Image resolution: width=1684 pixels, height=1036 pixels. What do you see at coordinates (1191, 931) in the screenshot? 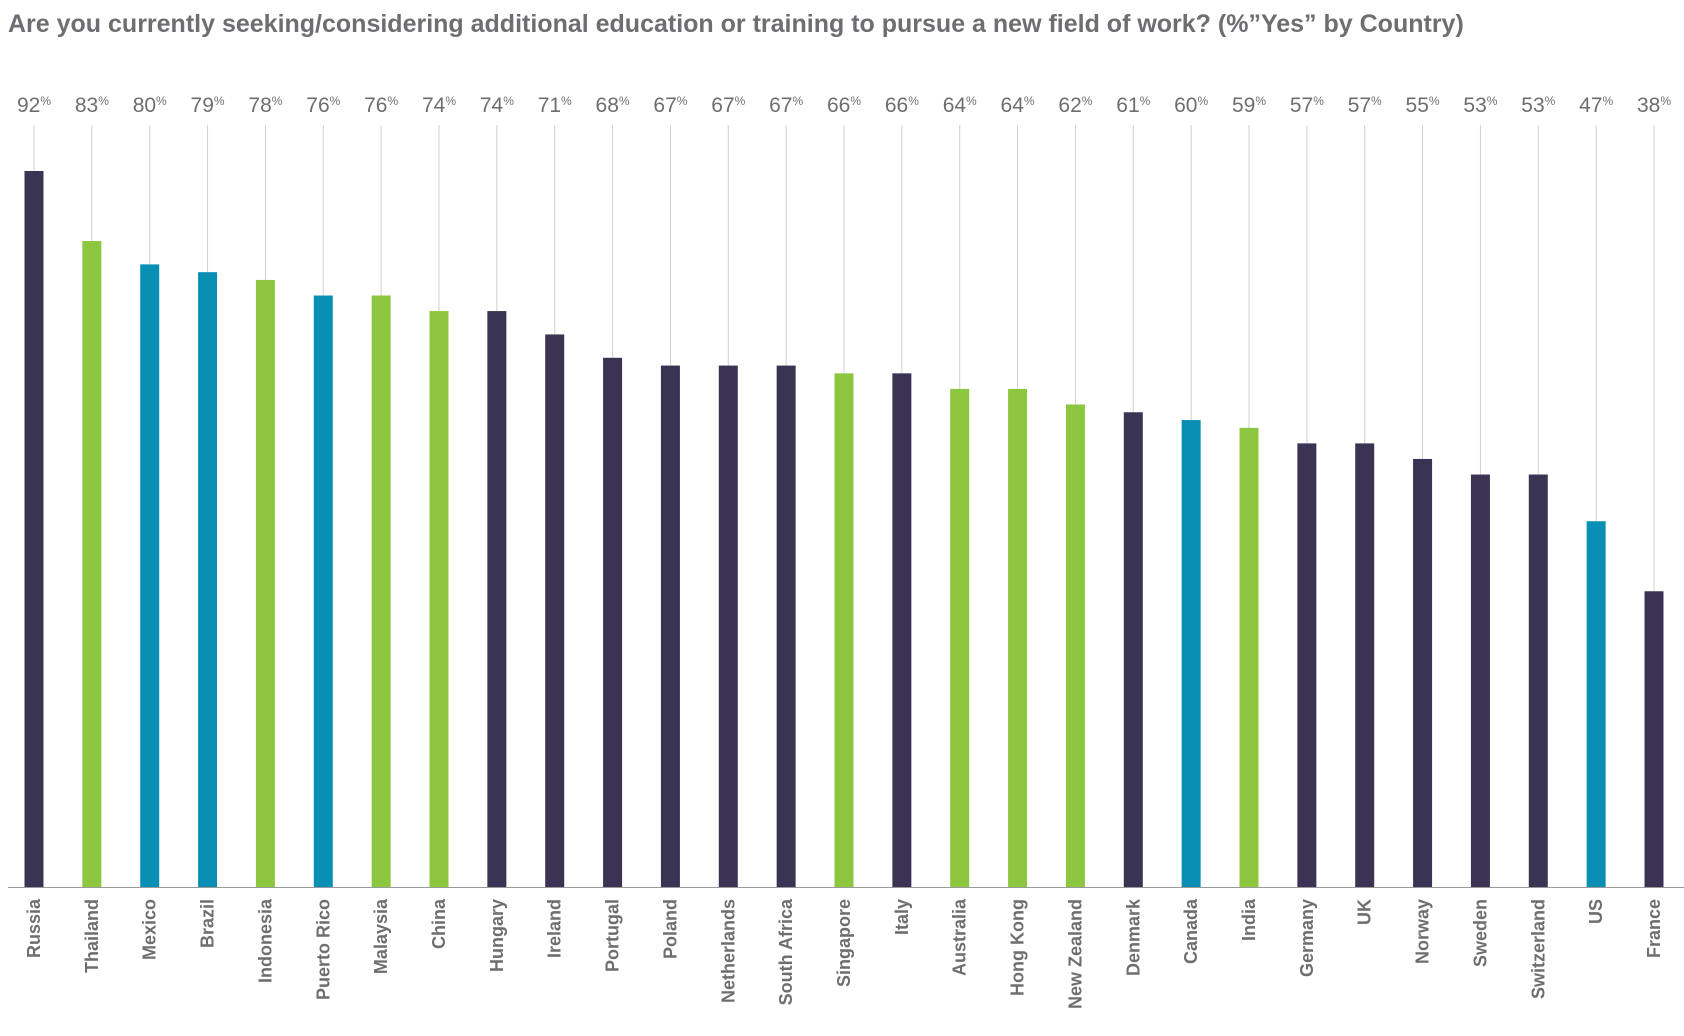
I see `category-label-canada: Canada` at bounding box center [1191, 931].